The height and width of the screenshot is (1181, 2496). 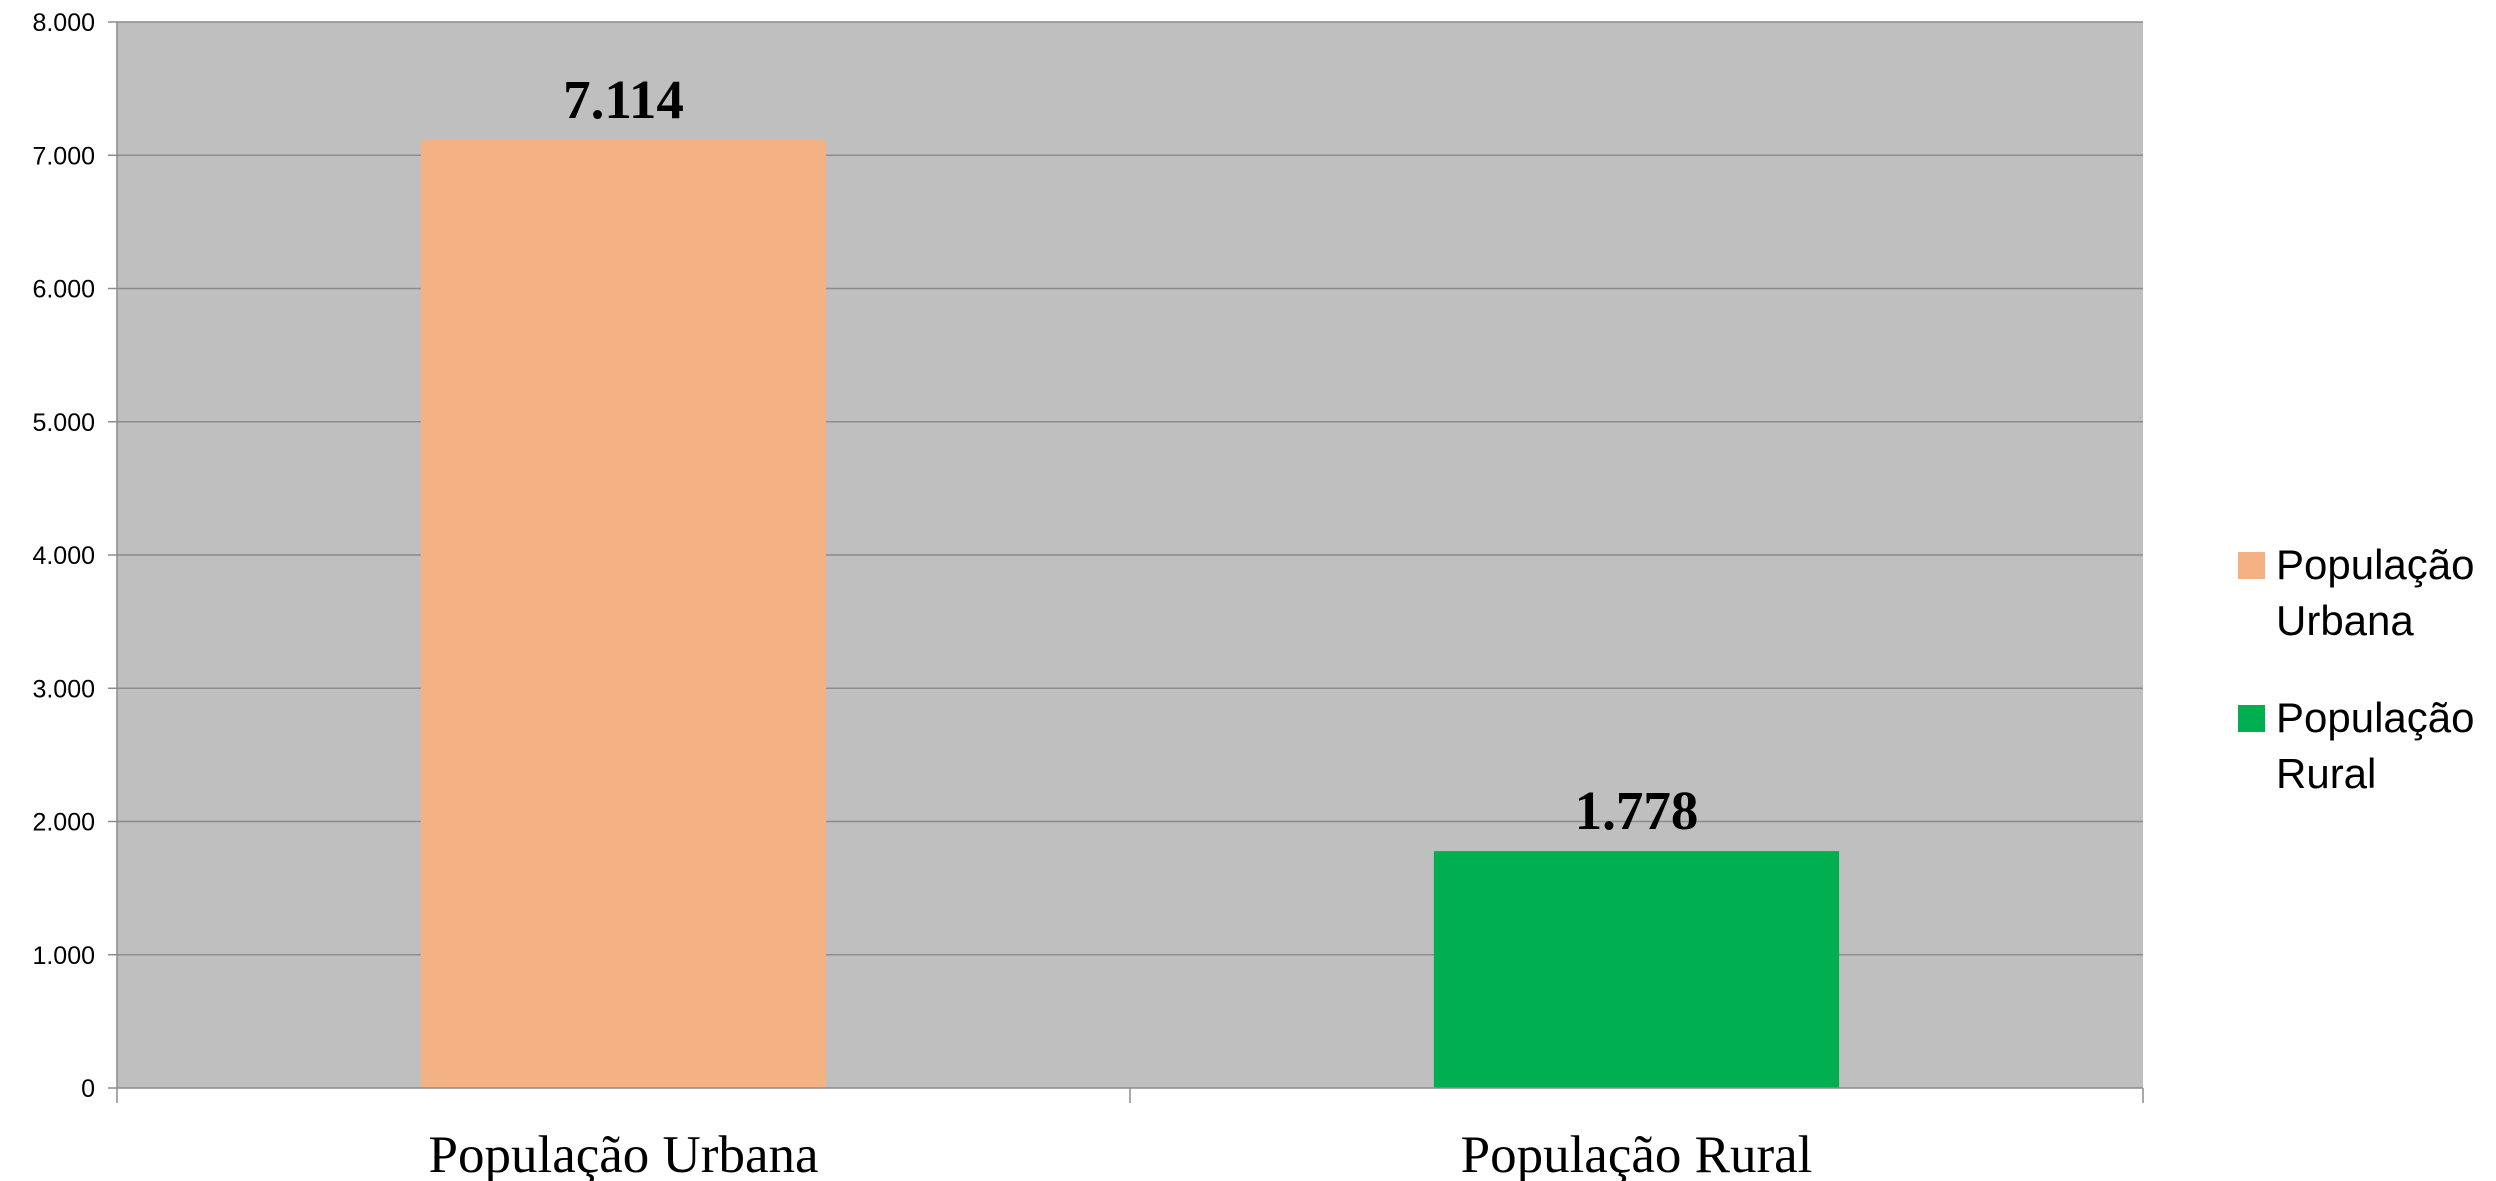 What do you see at coordinates (63, 823) in the screenshot?
I see `y-tick-label: 2.000` at bounding box center [63, 823].